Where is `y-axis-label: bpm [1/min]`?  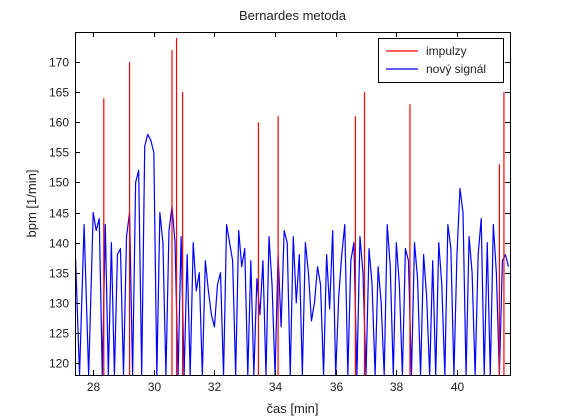
y-axis-label: bpm [1/min] is located at coordinates (31, 204).